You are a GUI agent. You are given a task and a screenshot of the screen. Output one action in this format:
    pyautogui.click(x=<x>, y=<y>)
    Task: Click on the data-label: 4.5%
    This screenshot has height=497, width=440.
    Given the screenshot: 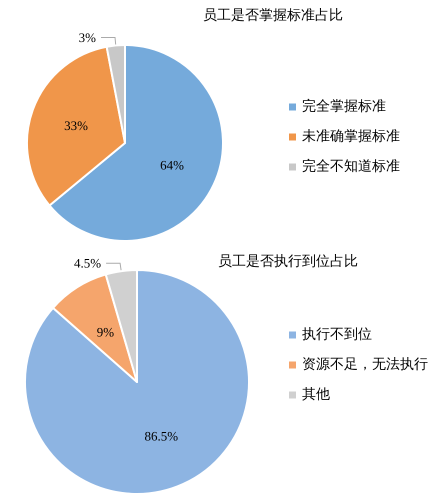 What is the action you would take?
    pyautogui.click(x=88, y=263)
    